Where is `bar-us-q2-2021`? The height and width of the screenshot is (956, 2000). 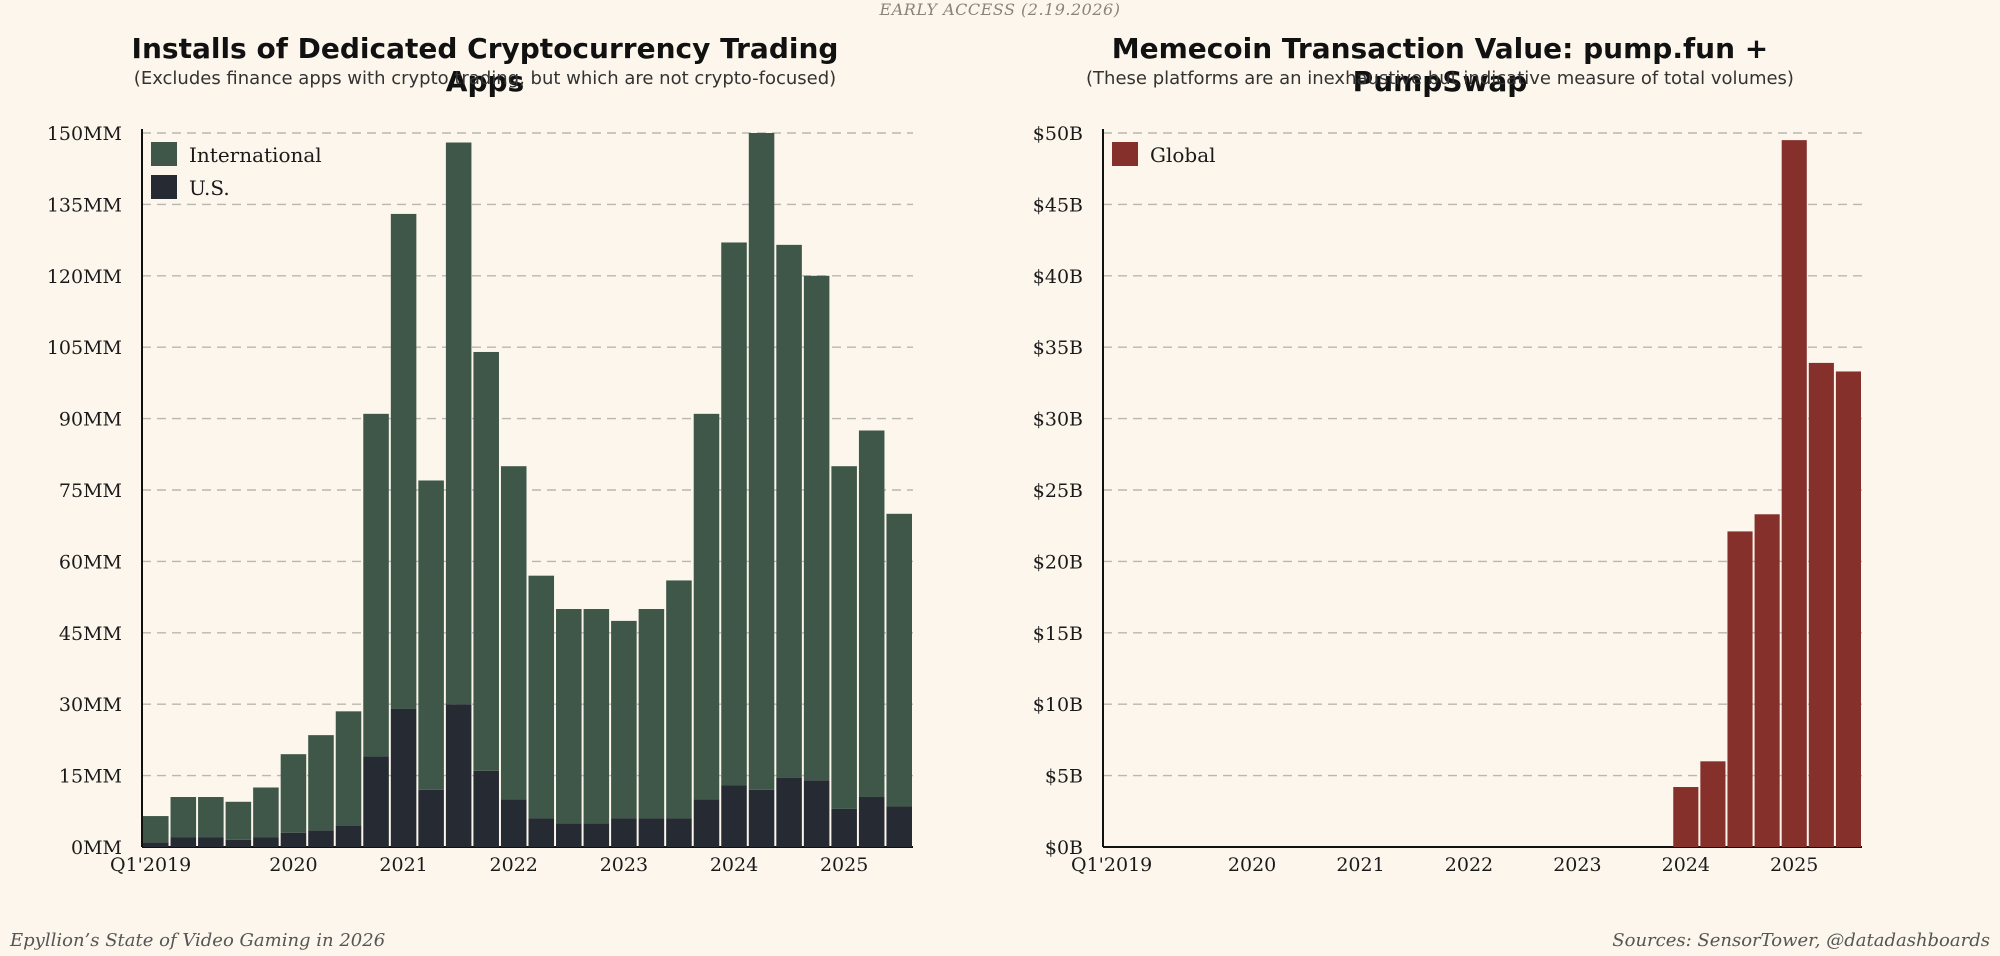
bar-us-q2-2021 is located at coordinates (403, 777).